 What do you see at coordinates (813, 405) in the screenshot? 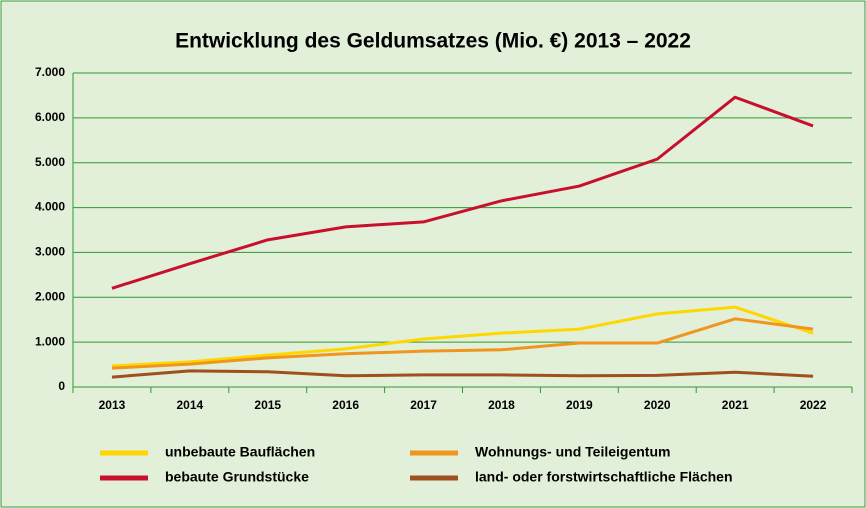
I see `x-tick-label: 2022` at bounding box center [813, 405].